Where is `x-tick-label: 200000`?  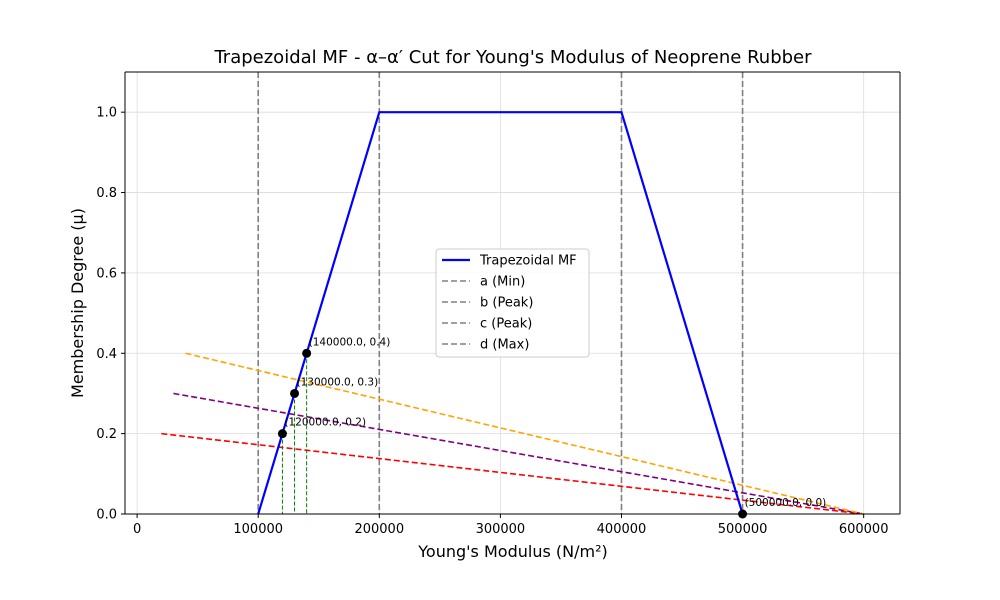 x-tick-label: 200000 is located at coordinates (379, 529).